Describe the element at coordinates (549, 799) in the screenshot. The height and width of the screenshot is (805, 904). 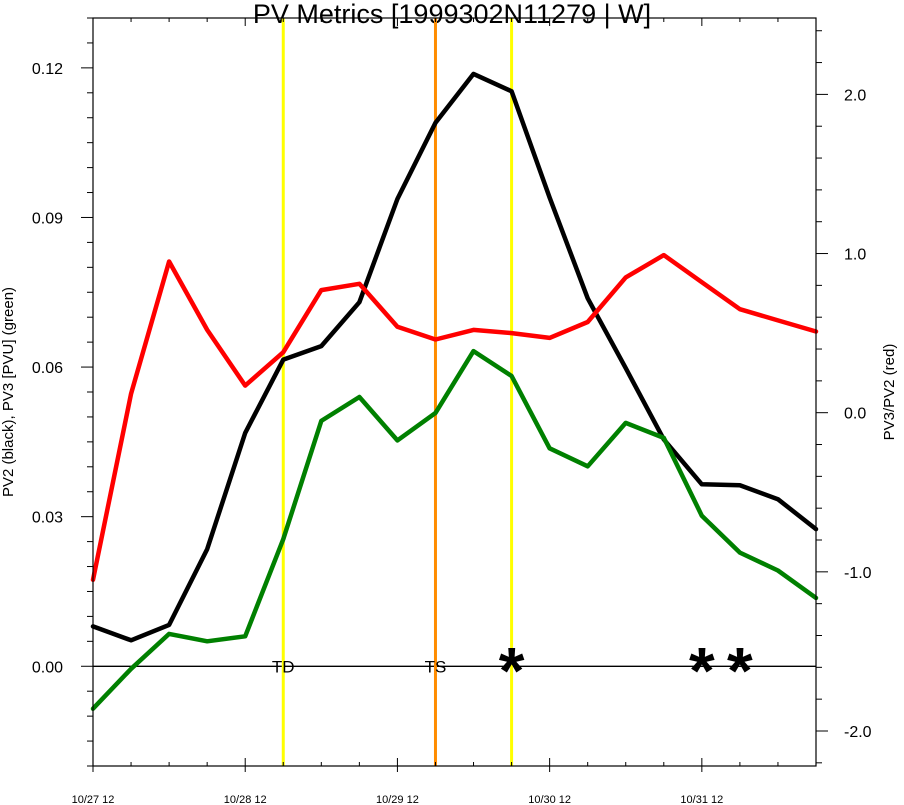
I see `x-tick-label: 10/30 12` at that location.